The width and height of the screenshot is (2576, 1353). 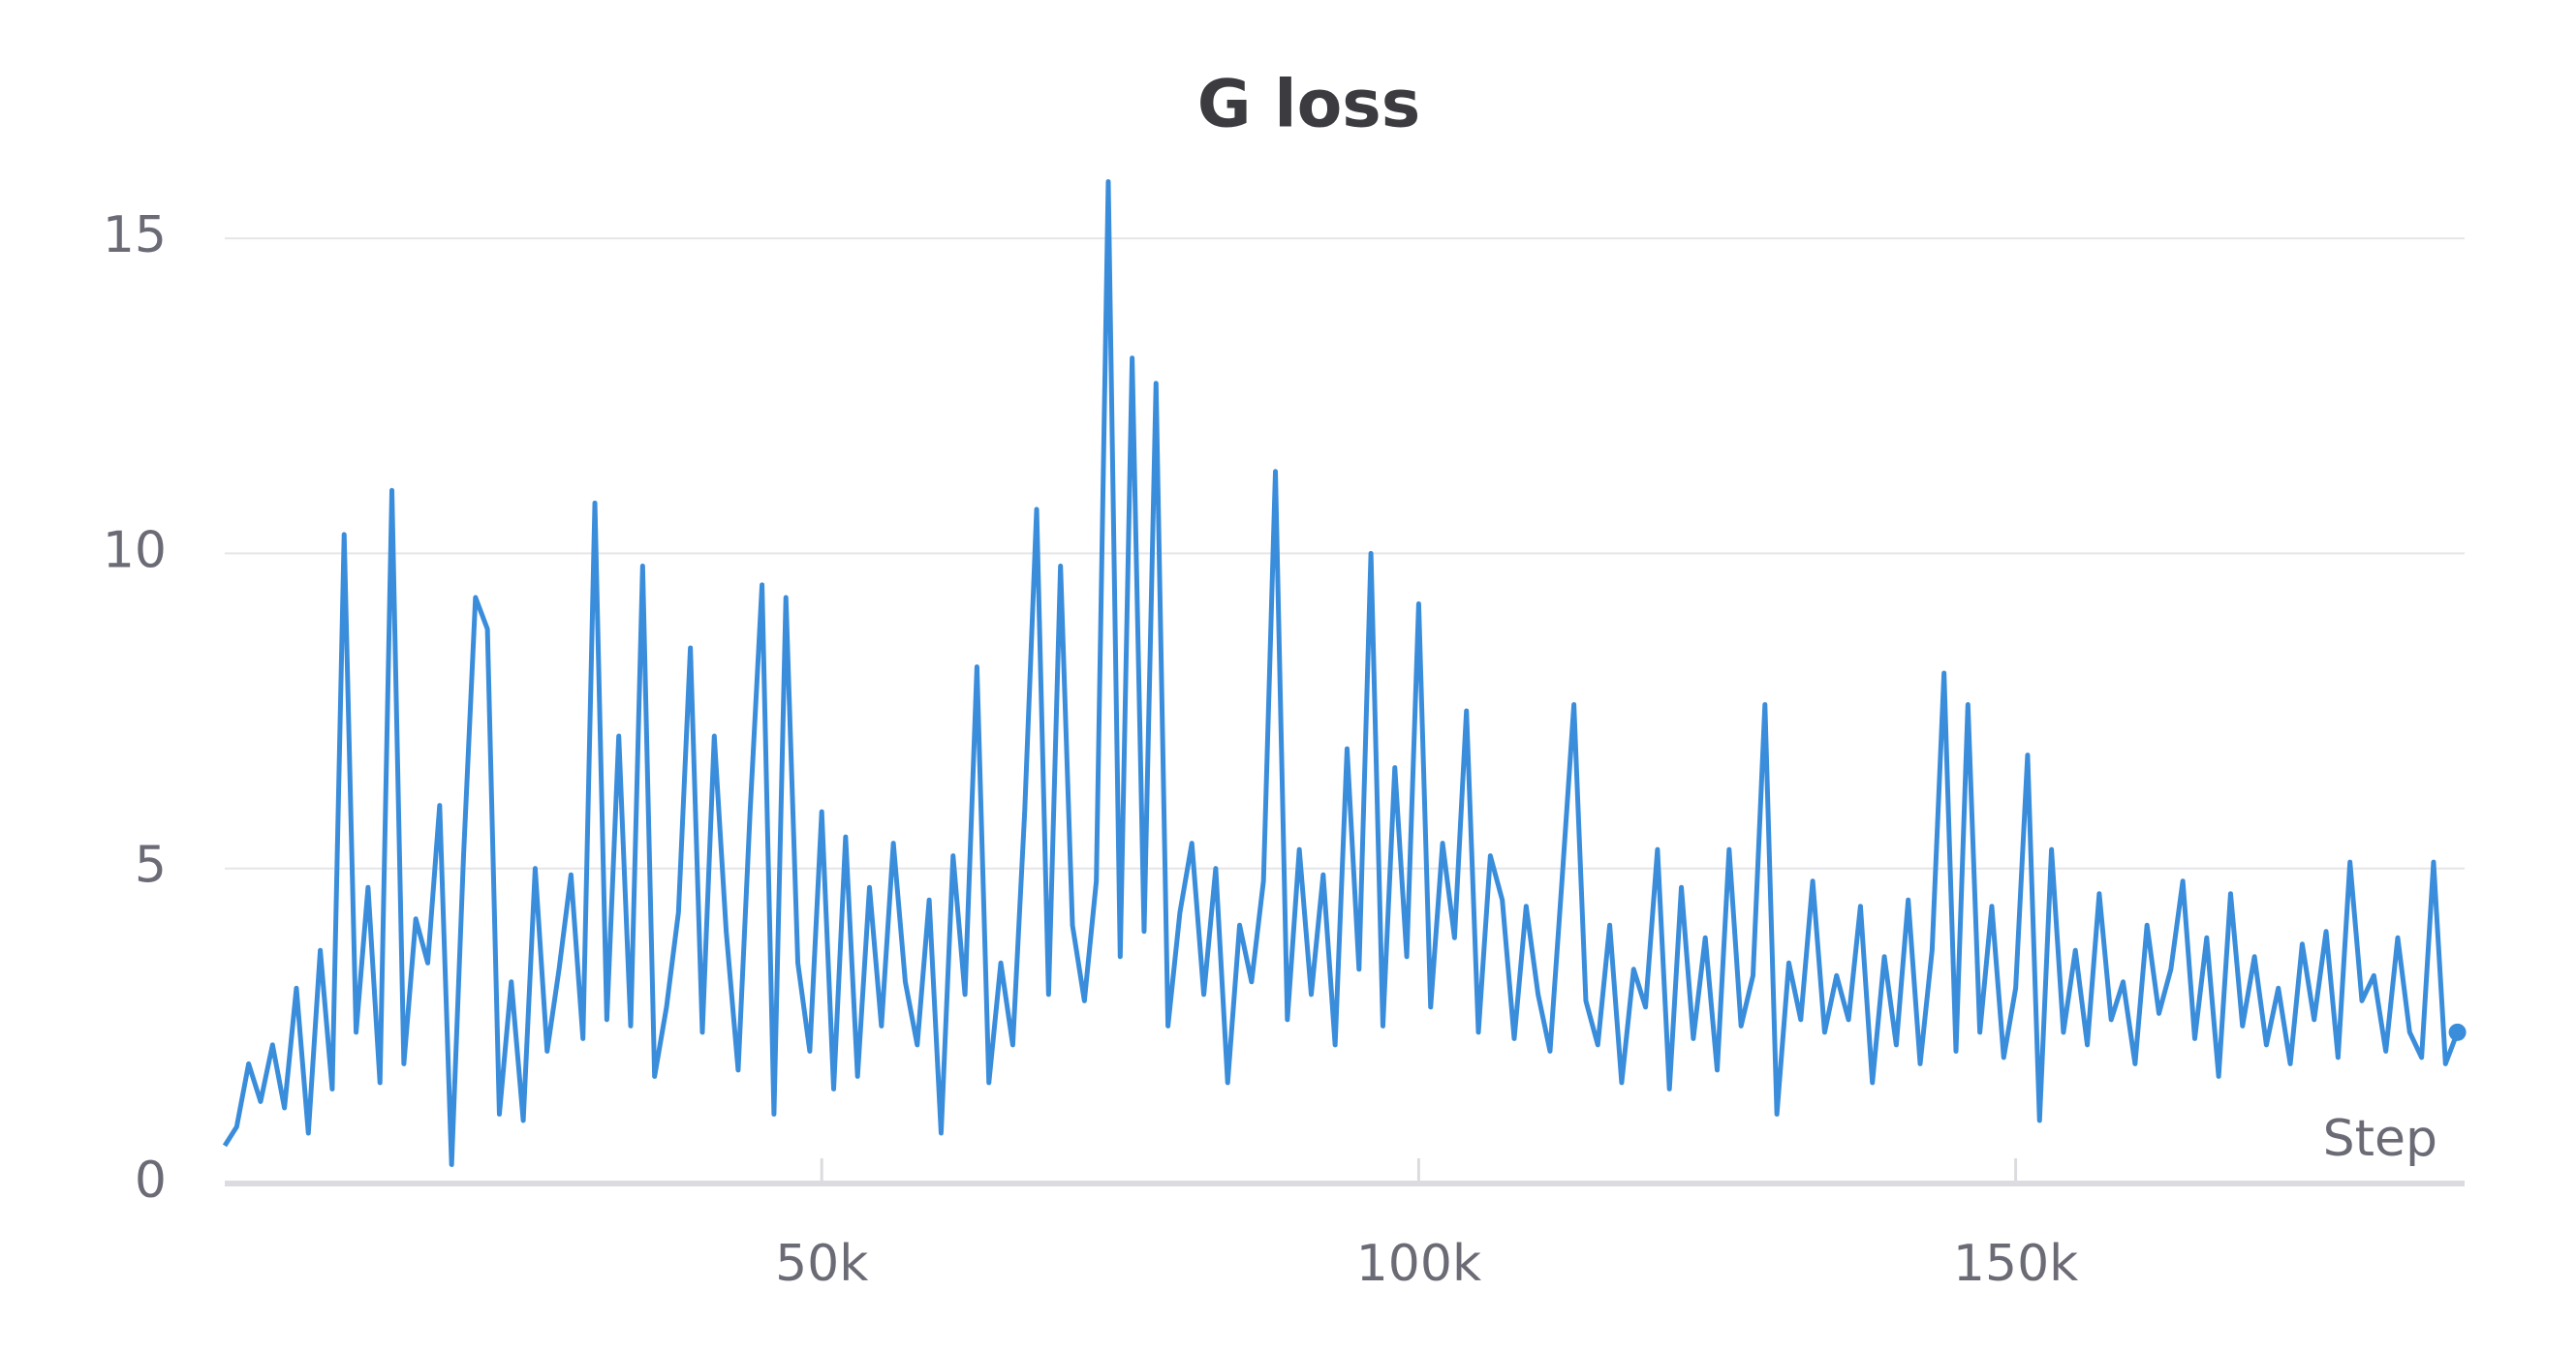 I want to click on y-tick-label: 0, so click(x=151, y=1181).